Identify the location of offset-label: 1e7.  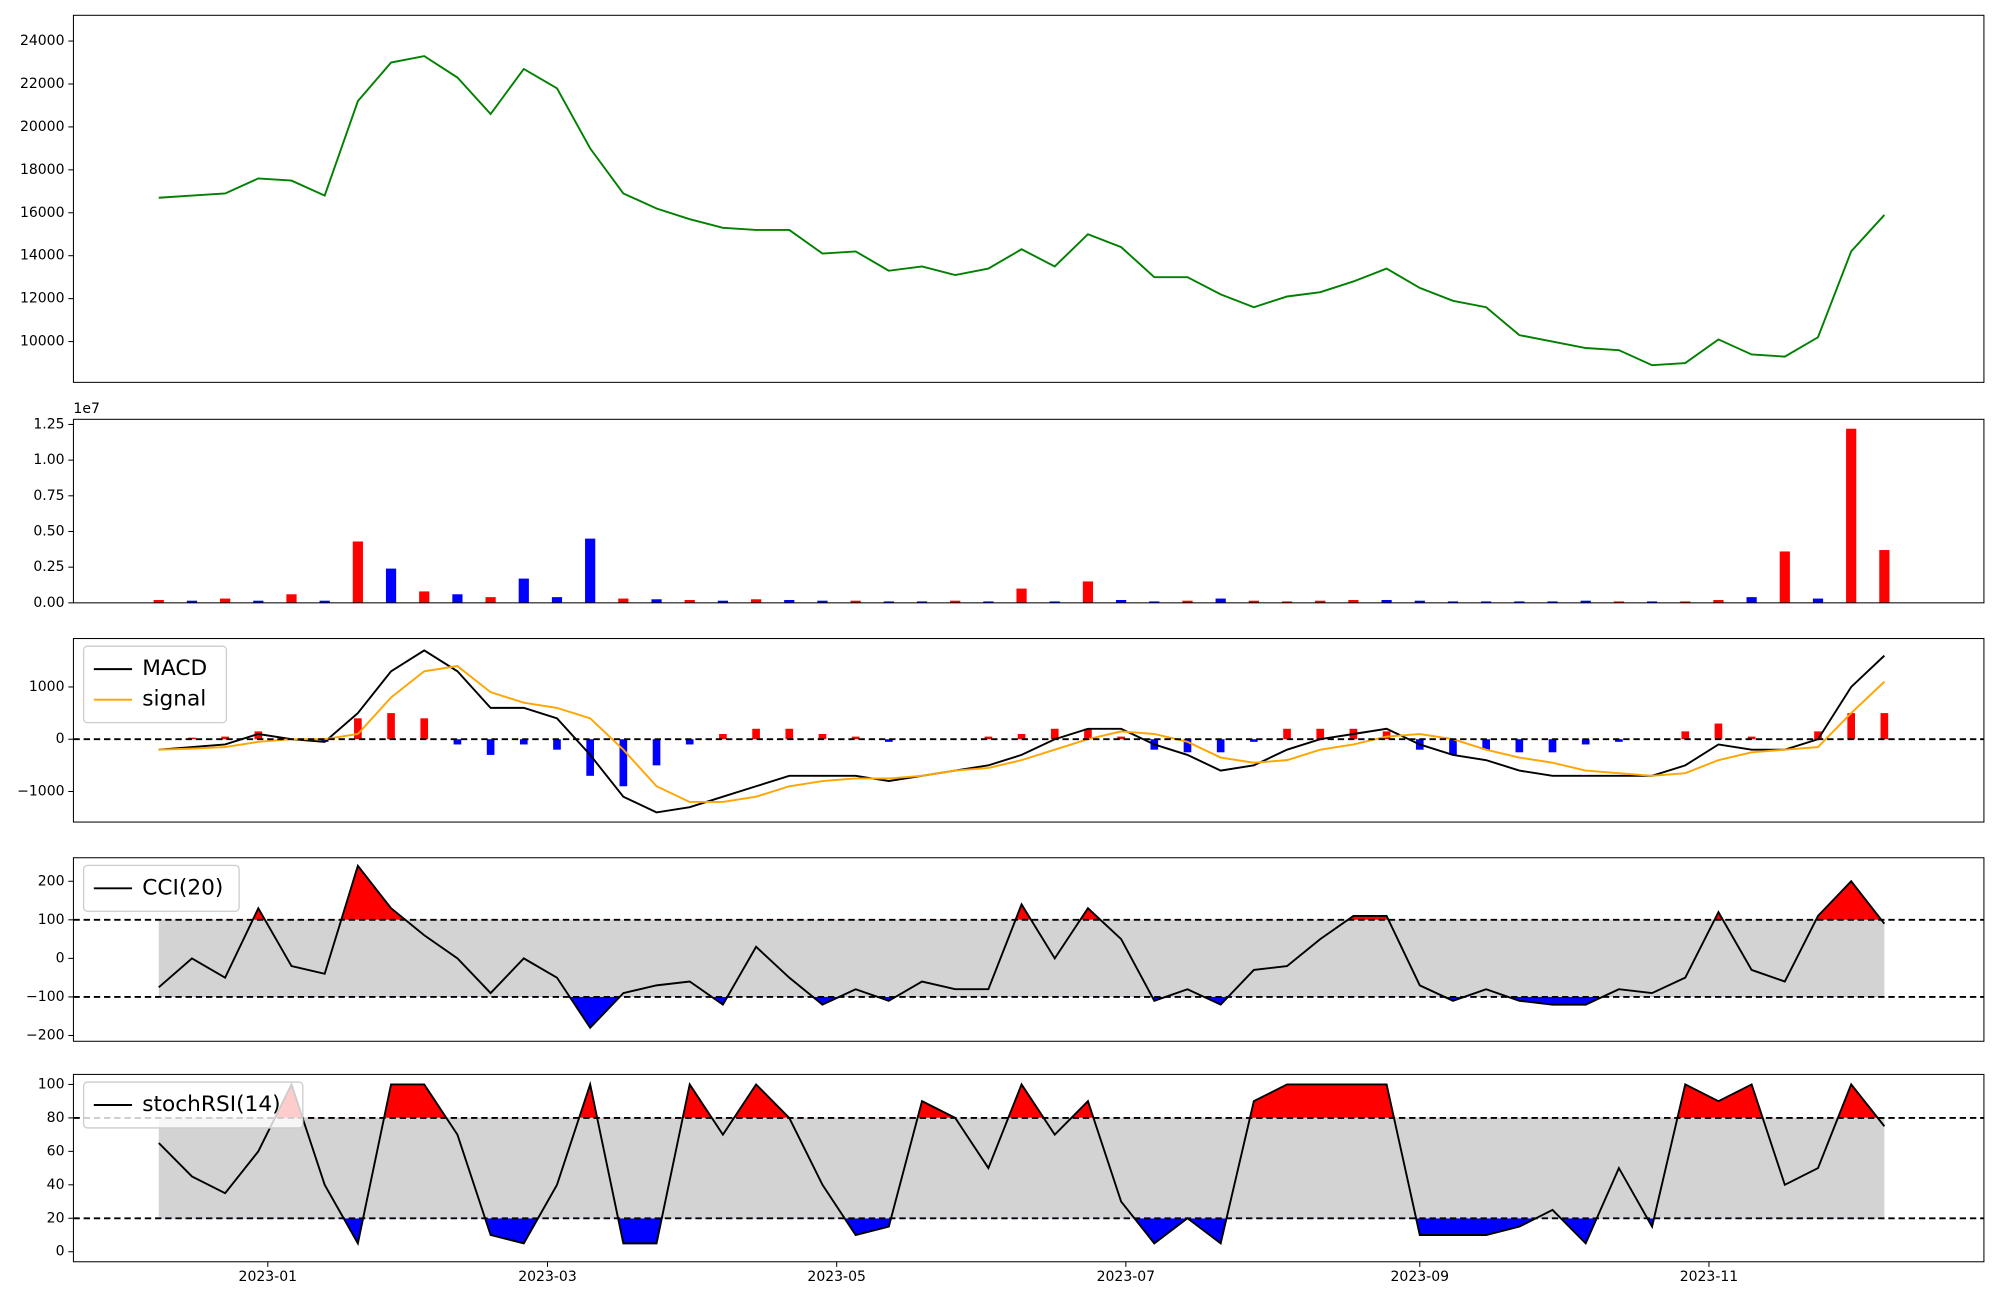
(86, 409).